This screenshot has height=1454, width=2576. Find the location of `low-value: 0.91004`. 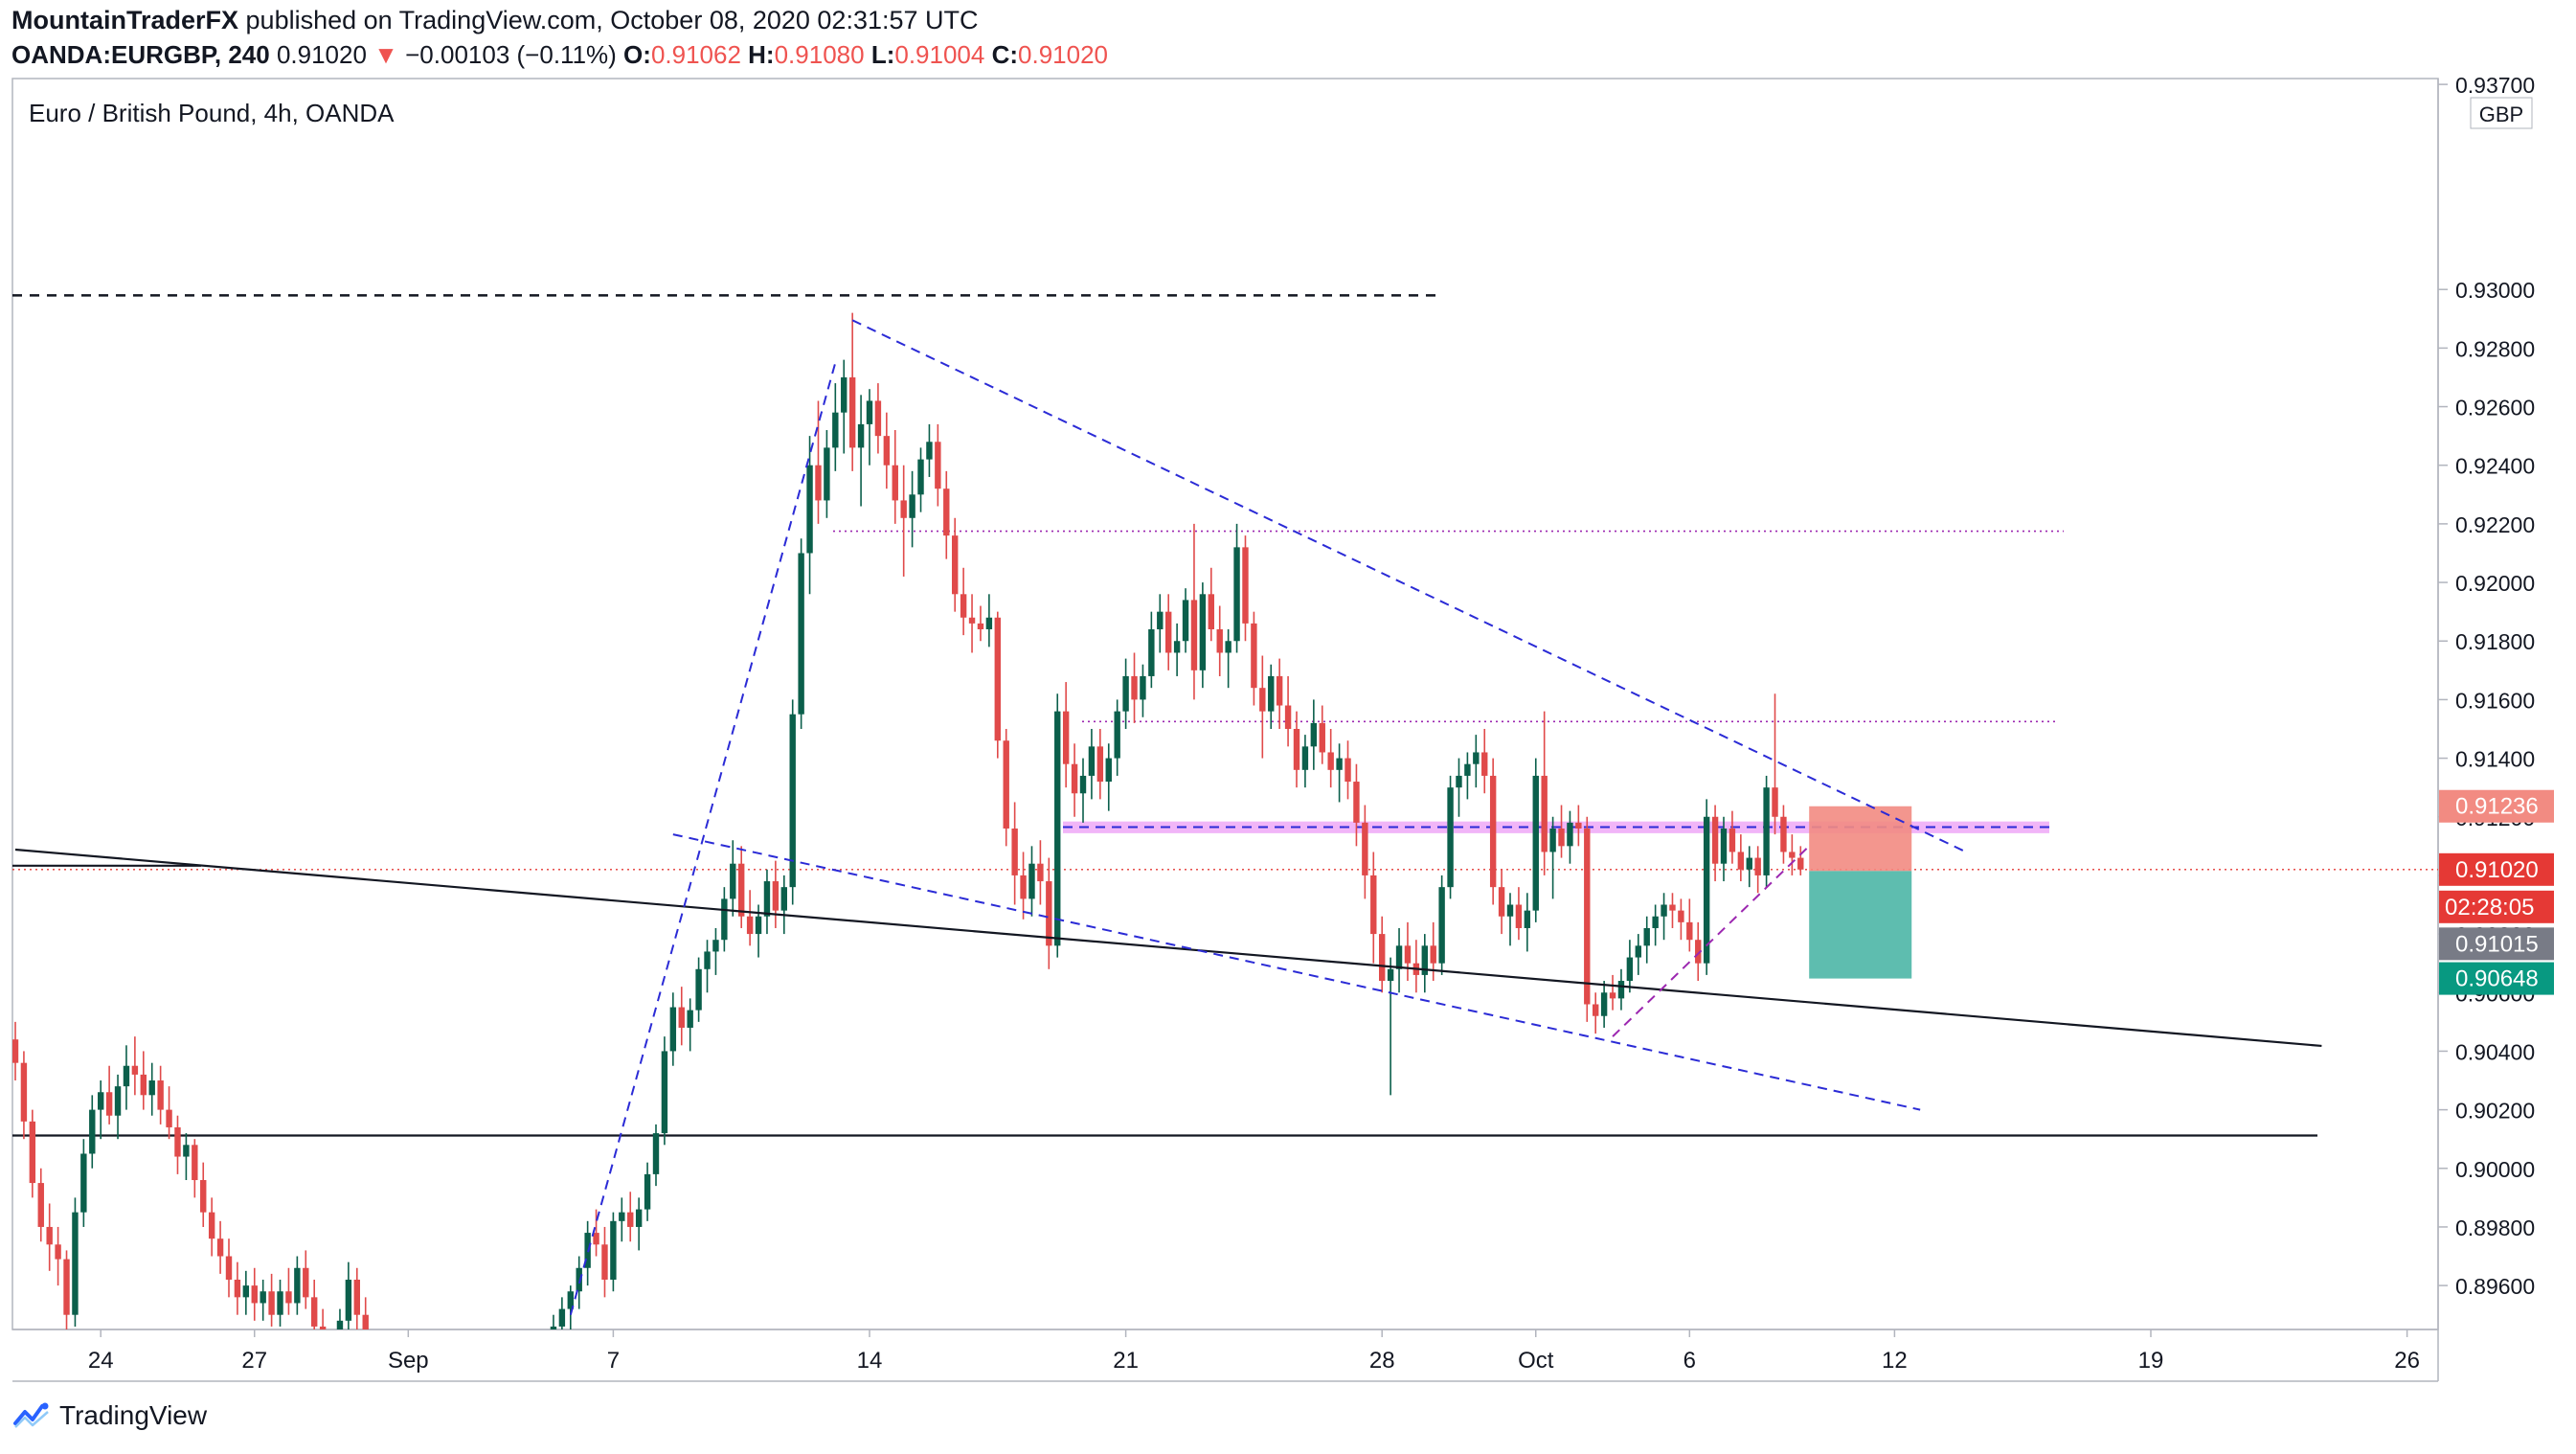

low-value: 0.91004 is located at coordinates (939, 54).